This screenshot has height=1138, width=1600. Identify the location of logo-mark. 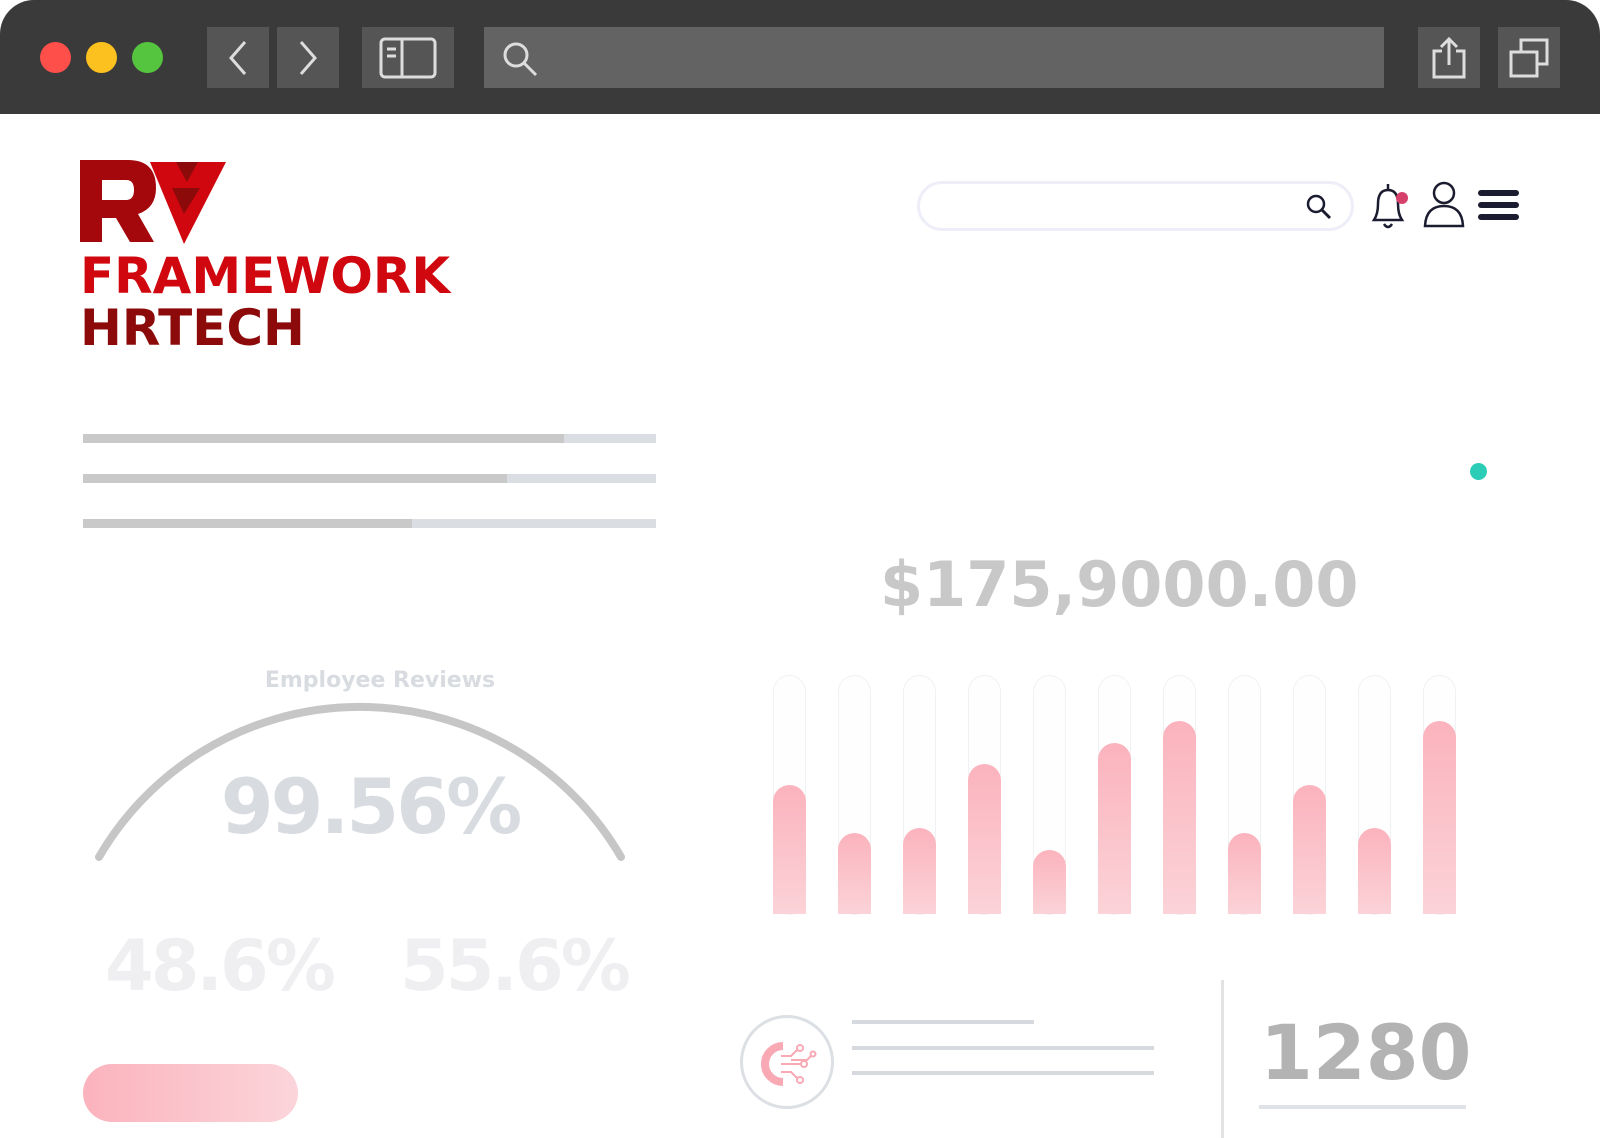
(153, 202).